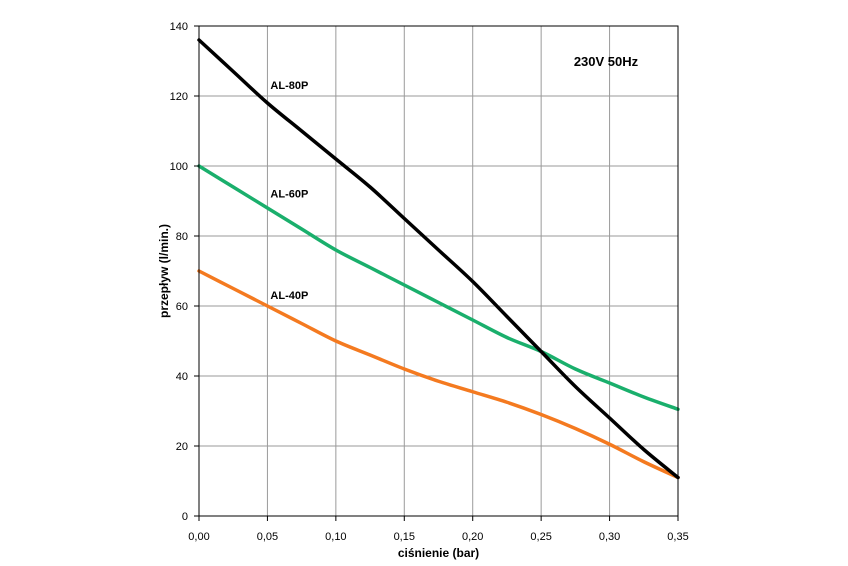 This screenshot has height=566, width=848. I want to click on x-tick-label: 0,10, so click(335, 537).